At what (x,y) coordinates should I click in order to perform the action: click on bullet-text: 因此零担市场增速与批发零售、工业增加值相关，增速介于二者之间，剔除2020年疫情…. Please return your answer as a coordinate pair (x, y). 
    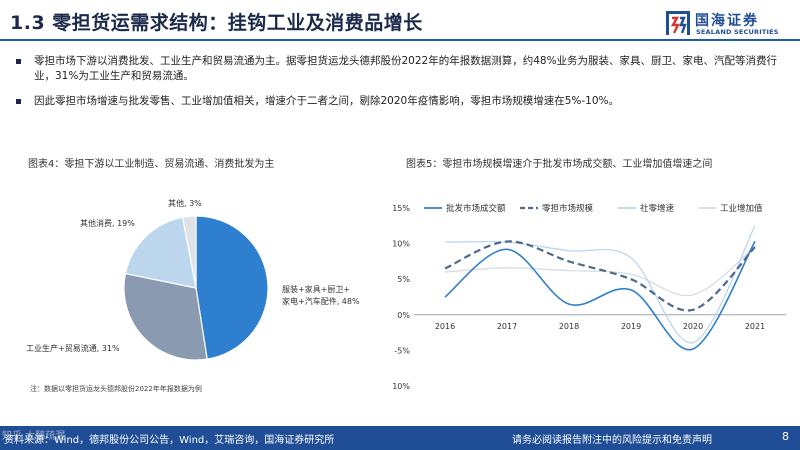
    Looking at the image, I should click on (327, 101).